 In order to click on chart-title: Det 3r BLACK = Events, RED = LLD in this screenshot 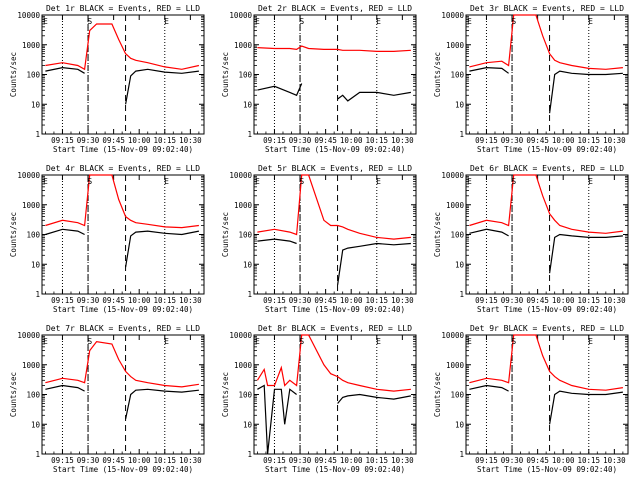, I will do `click(547, 8)`.